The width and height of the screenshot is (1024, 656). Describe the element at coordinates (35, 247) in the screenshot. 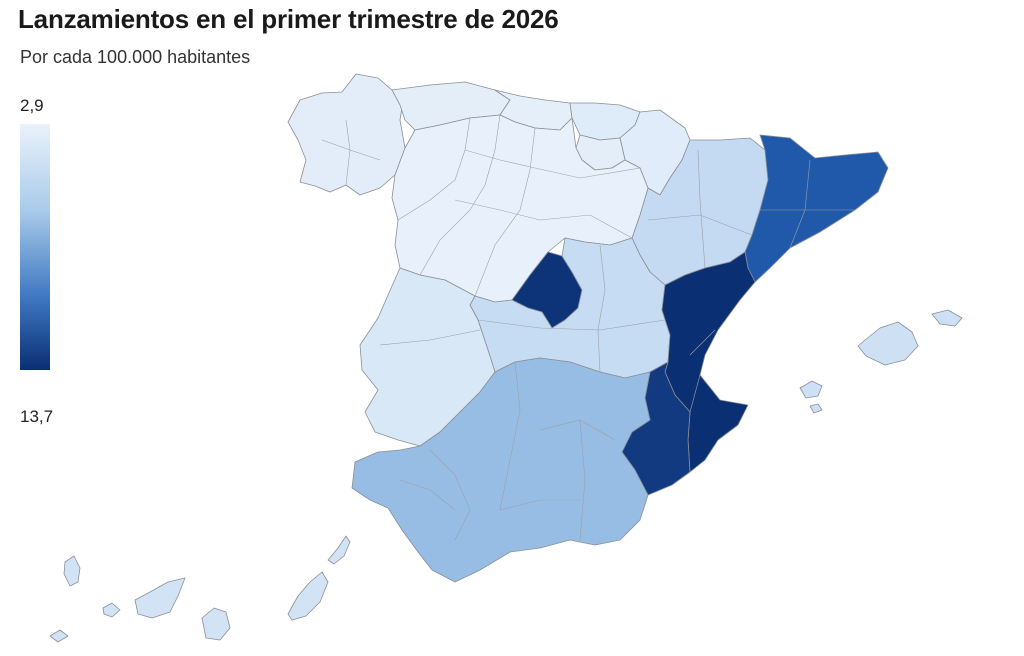

I see `legend-color-bar` at that location.